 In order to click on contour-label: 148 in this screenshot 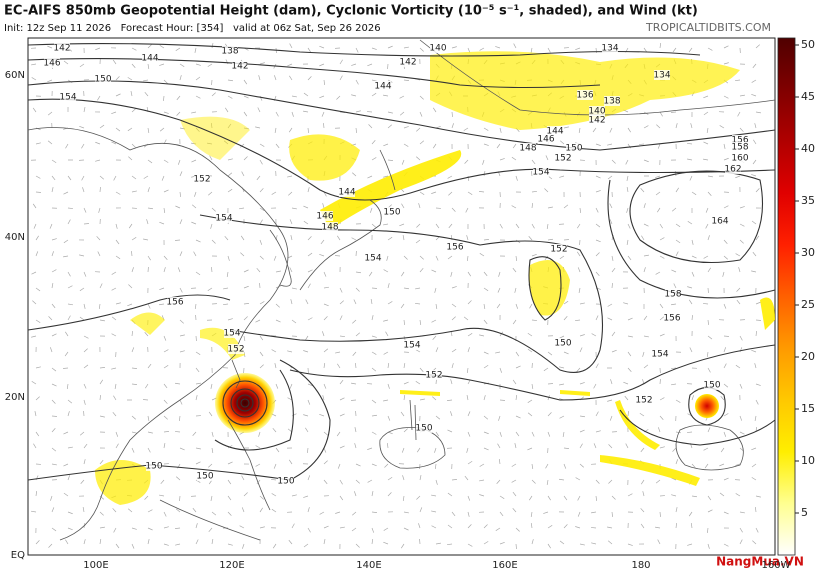, I will do `click(329, 228)`.